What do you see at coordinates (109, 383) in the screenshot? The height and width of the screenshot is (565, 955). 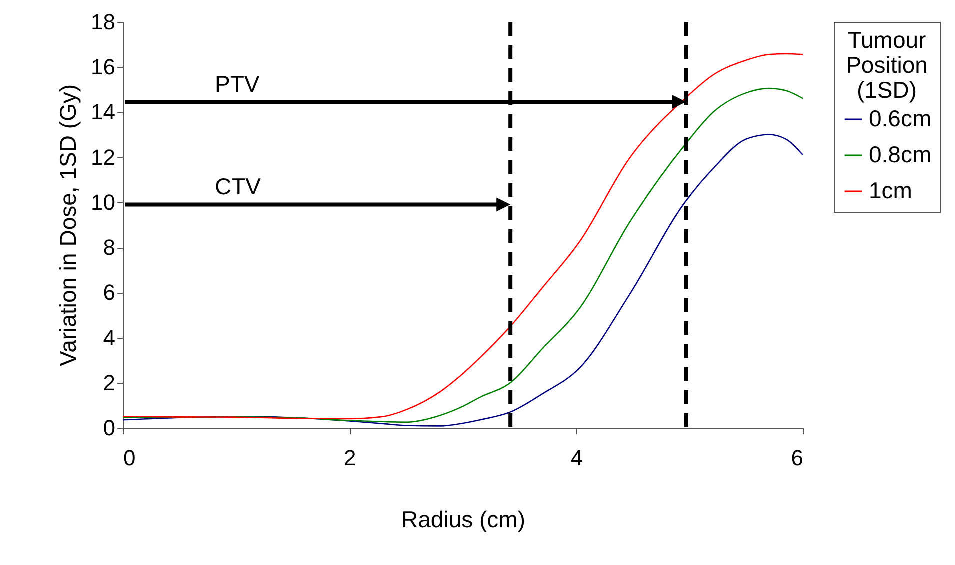 I see `y-tick-label: 2` at bounding box center [109, 383].